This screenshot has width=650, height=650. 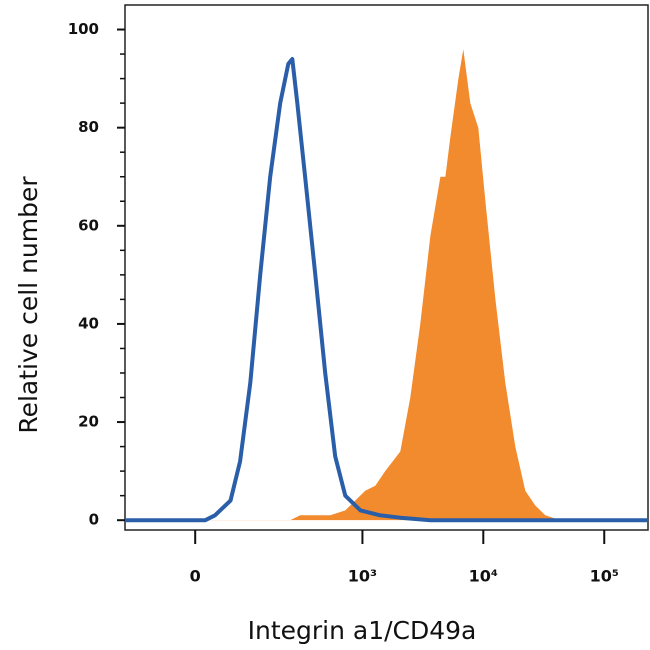 What do you see at coordinates (88, 225) in the screenshot?
I see `y-tick-label: 60` at bounding box center [88, 225].